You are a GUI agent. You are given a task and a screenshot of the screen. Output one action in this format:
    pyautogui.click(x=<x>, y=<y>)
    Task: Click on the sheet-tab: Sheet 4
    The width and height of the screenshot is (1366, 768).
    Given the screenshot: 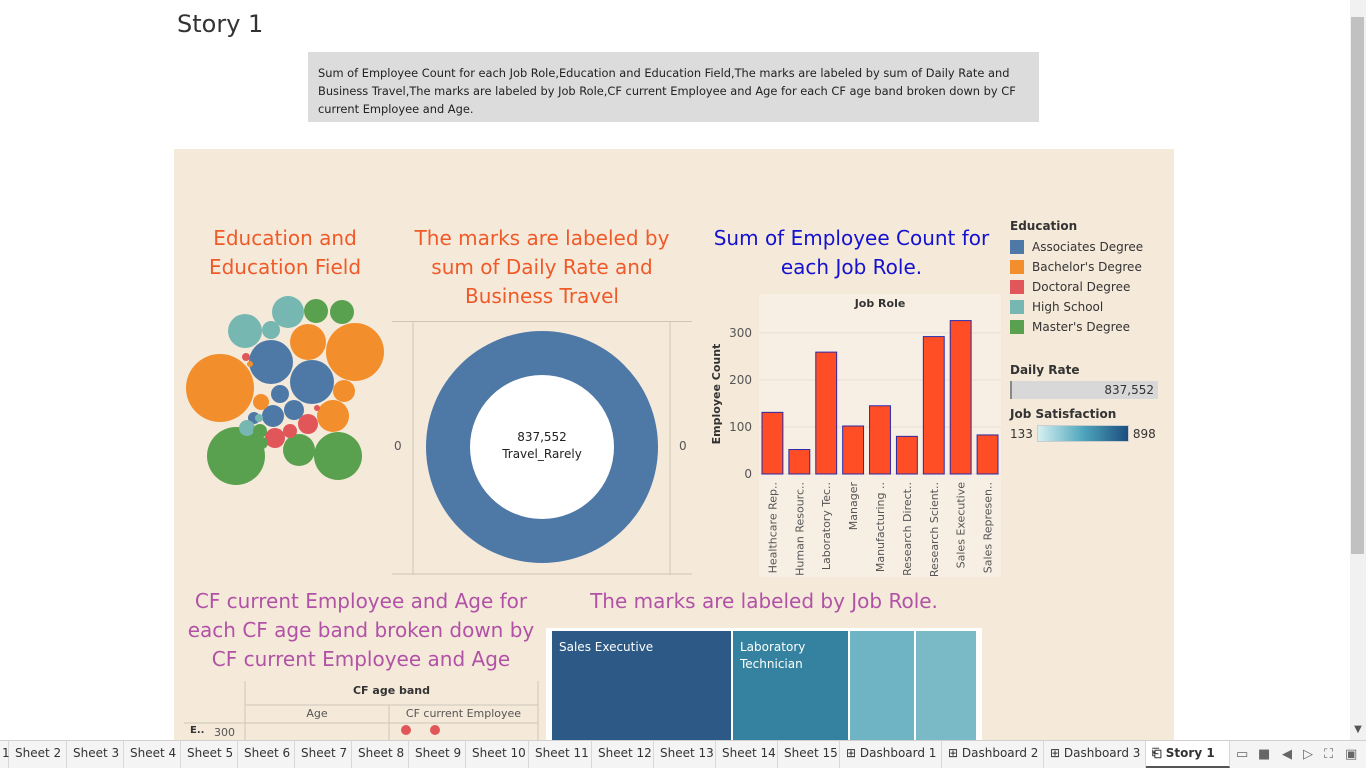 What is the action you would take?
    pyautogui.click(x=152, y=754)
    